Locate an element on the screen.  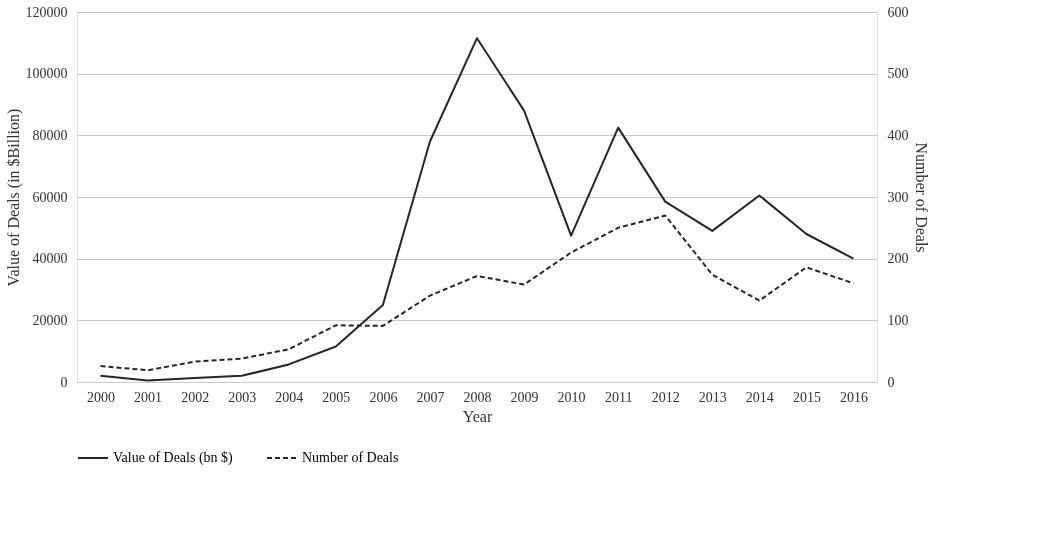
y-tick-label: 60000 is located at coordinates (50, 197).